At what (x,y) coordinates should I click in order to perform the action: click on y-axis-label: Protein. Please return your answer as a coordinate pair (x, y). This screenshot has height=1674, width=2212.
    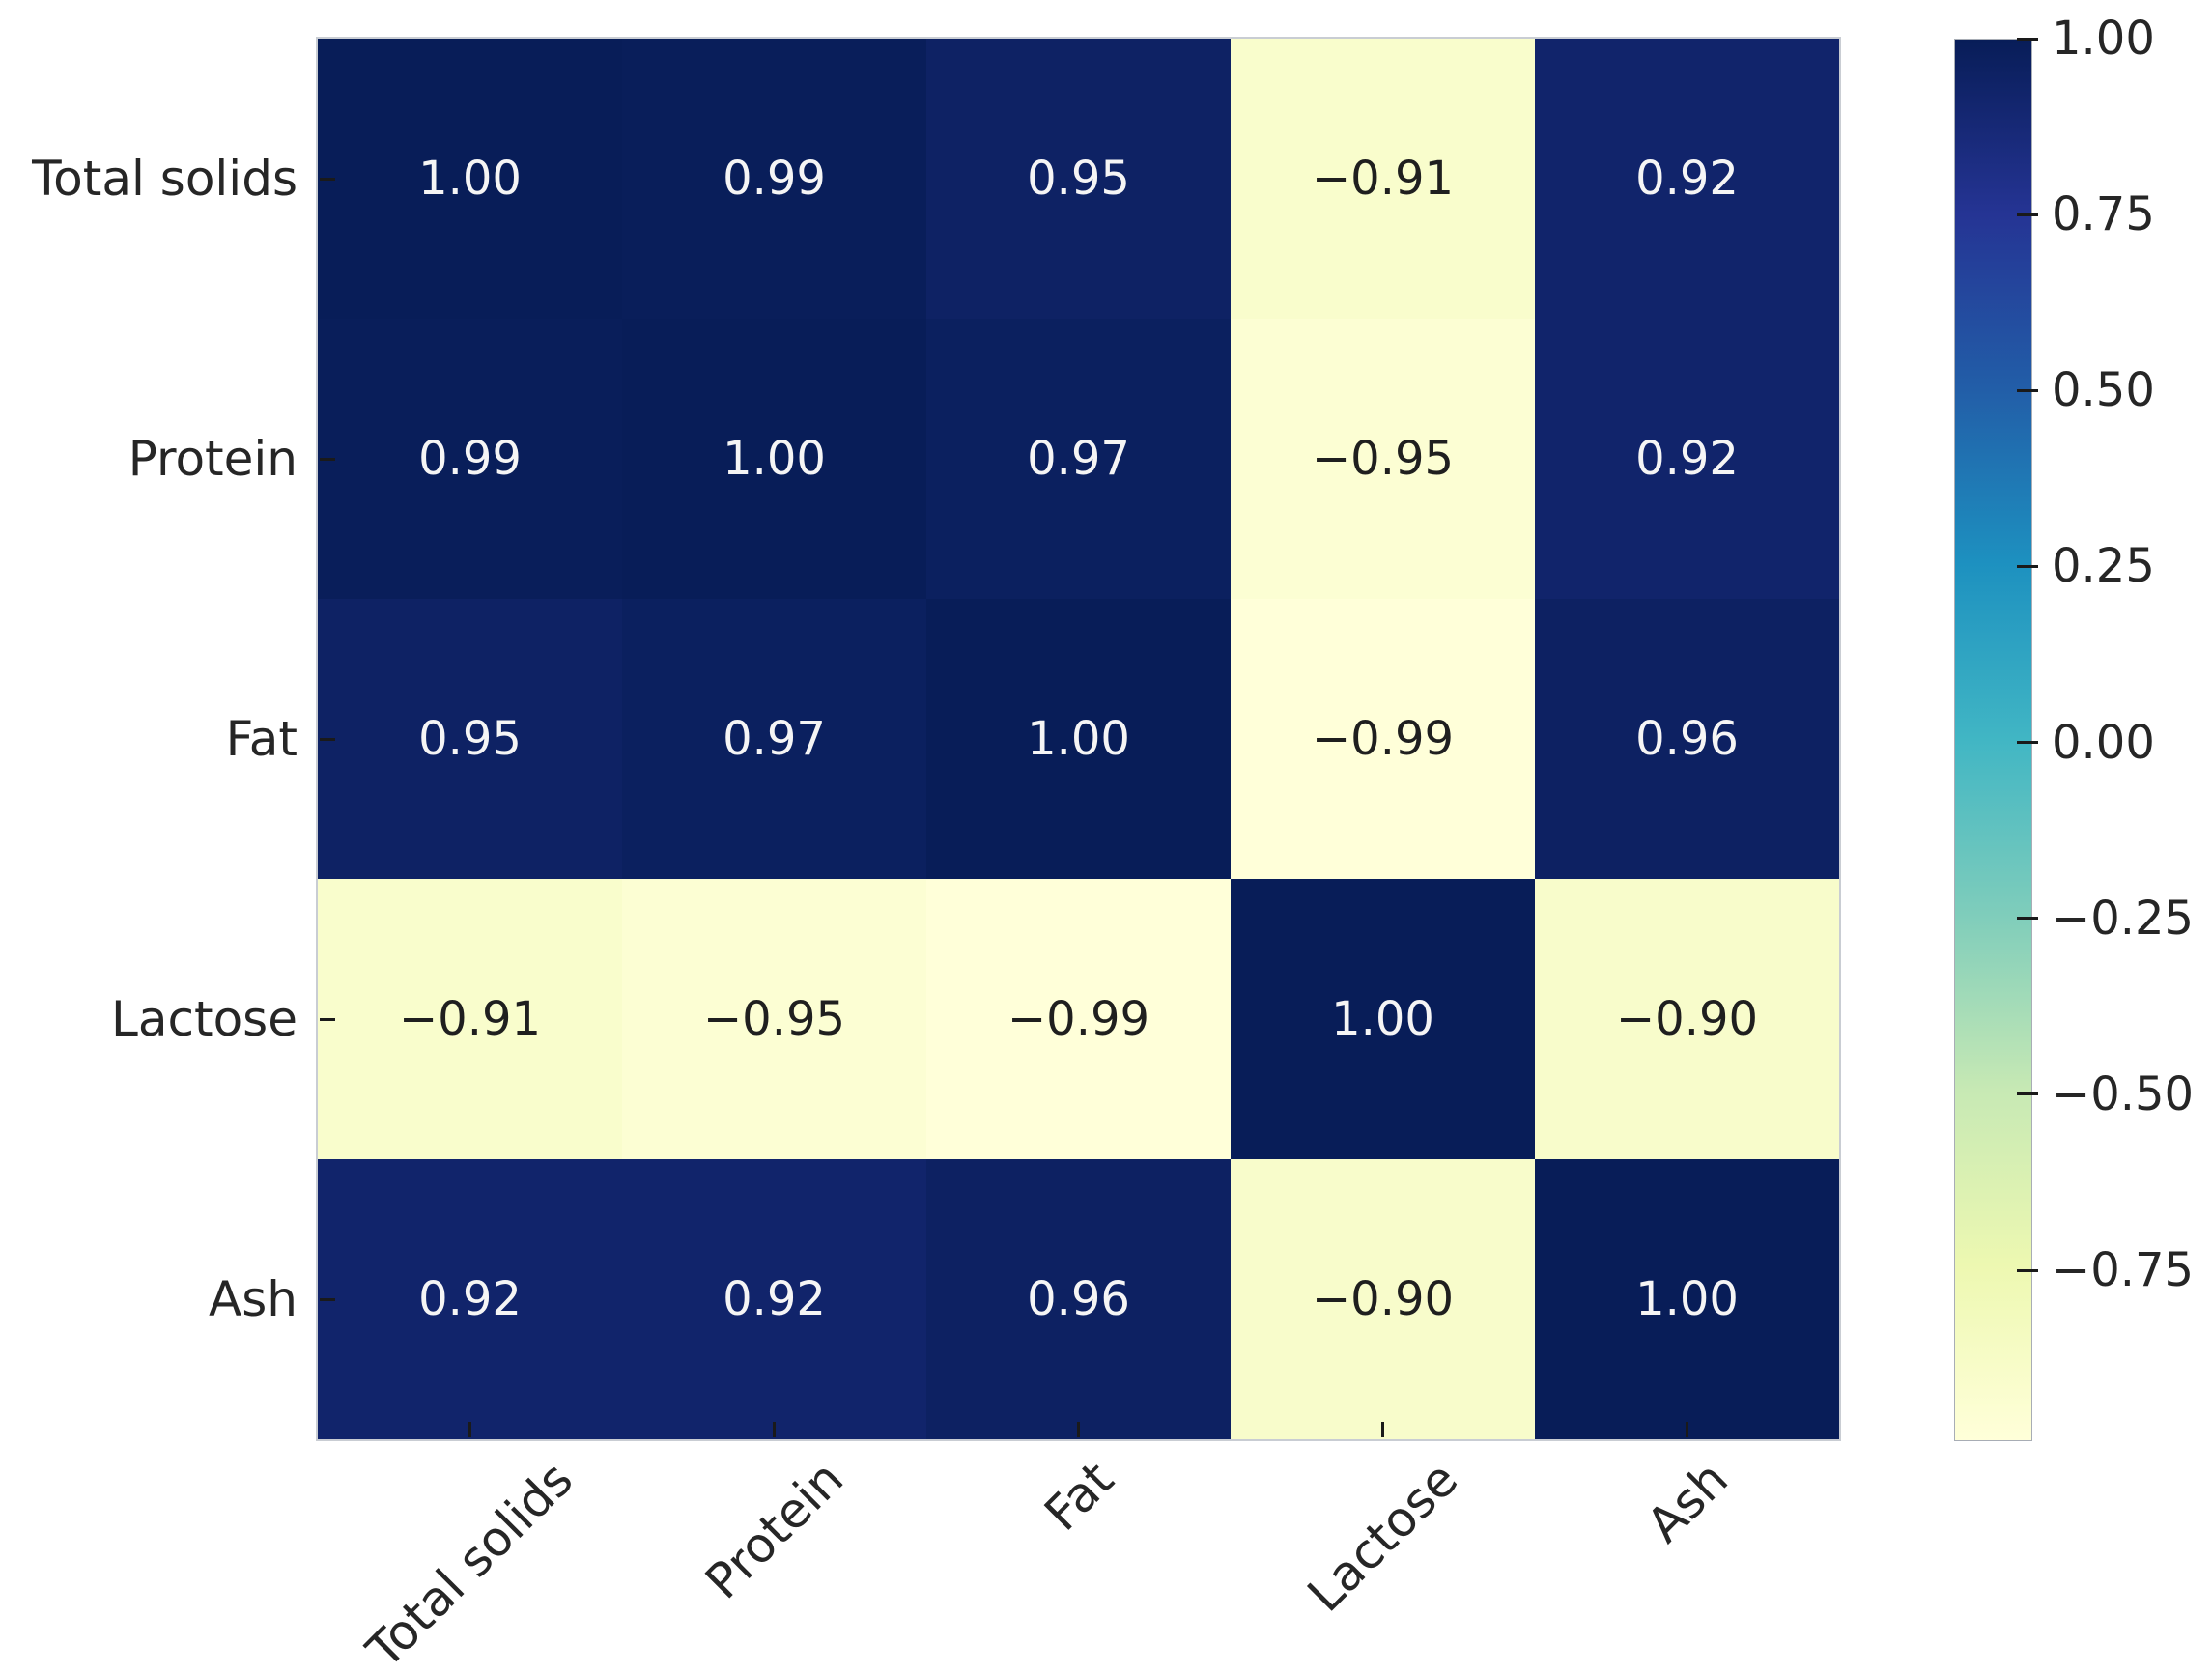
    Looking at the image, I should click on (213, 459).